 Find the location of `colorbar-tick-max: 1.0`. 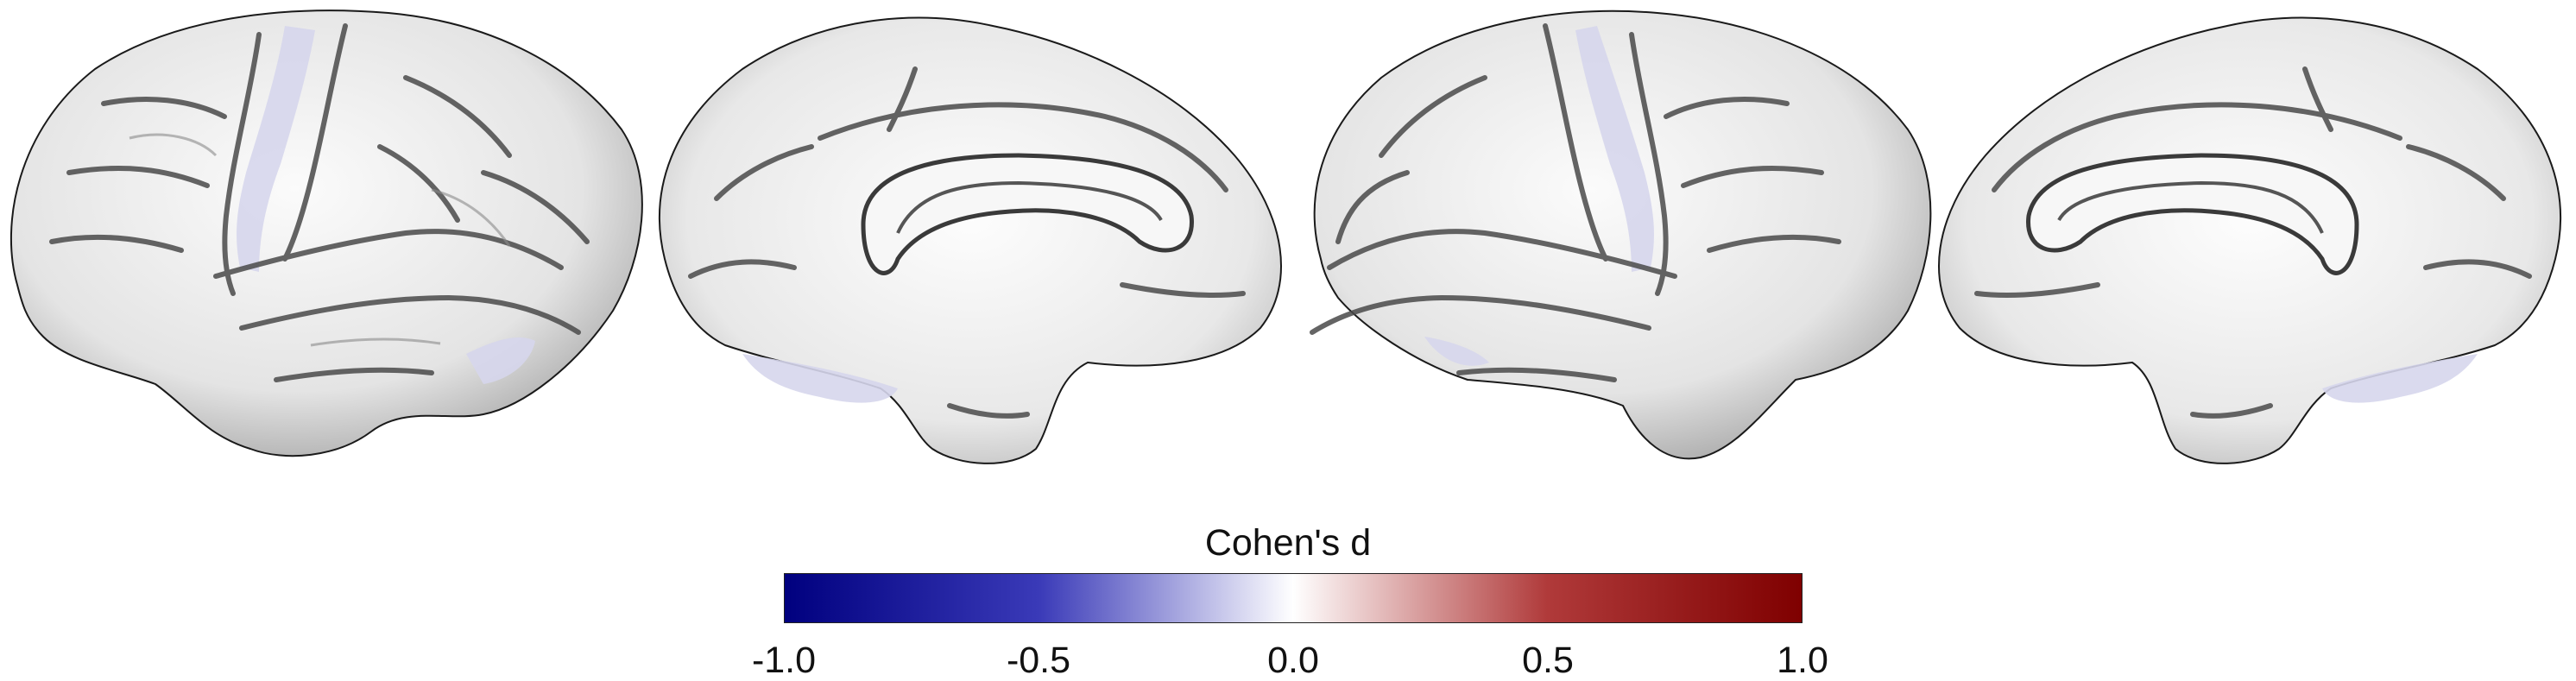

colorbar-tick-max: 1.0 is located at coordinates (1802, 660).